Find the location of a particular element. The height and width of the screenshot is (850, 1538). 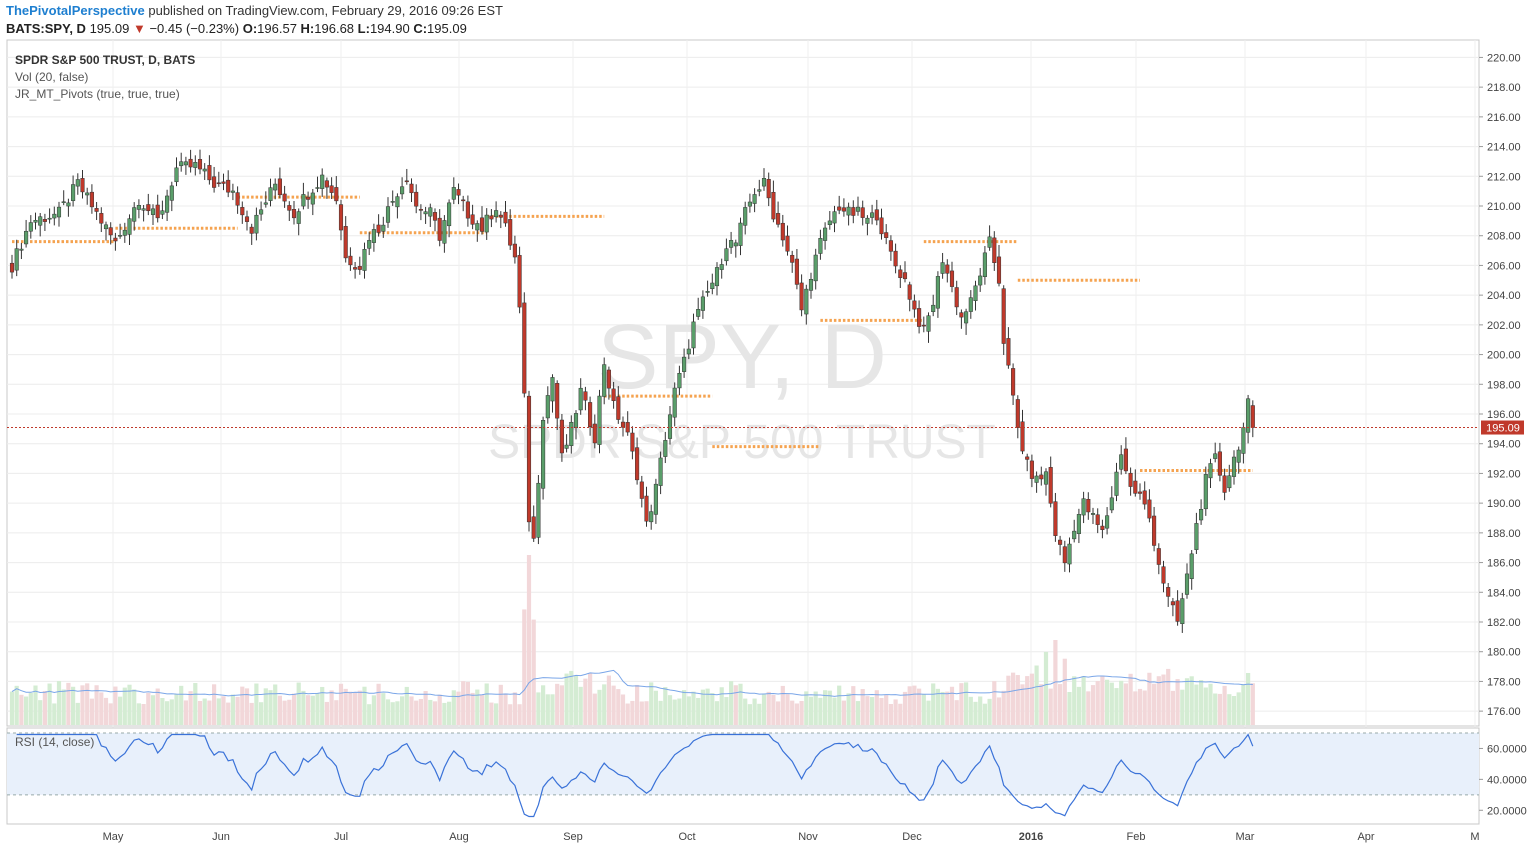

down-triangle-icon: ▼ is located at coordinates (139, 28).